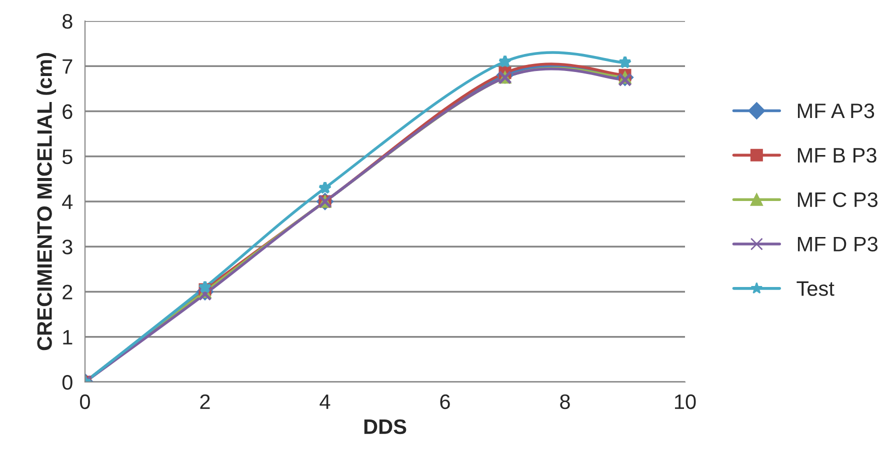  Describe the element at coordinates (67, 247) in the screenshot. I see `y-tick-label: 3` at that location.